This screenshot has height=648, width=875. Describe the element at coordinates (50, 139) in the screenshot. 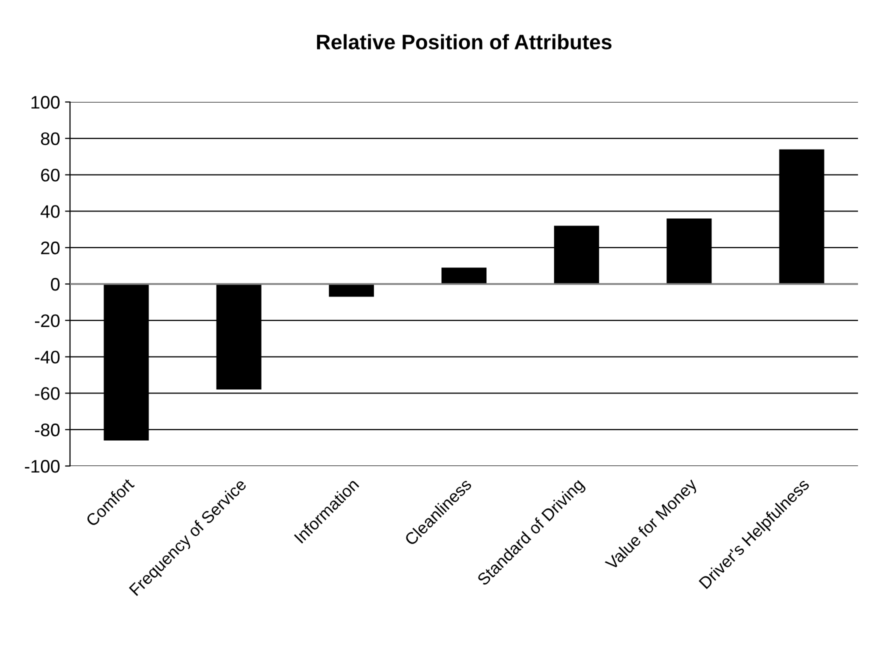

I see `y-tick-label: 80` at that location.